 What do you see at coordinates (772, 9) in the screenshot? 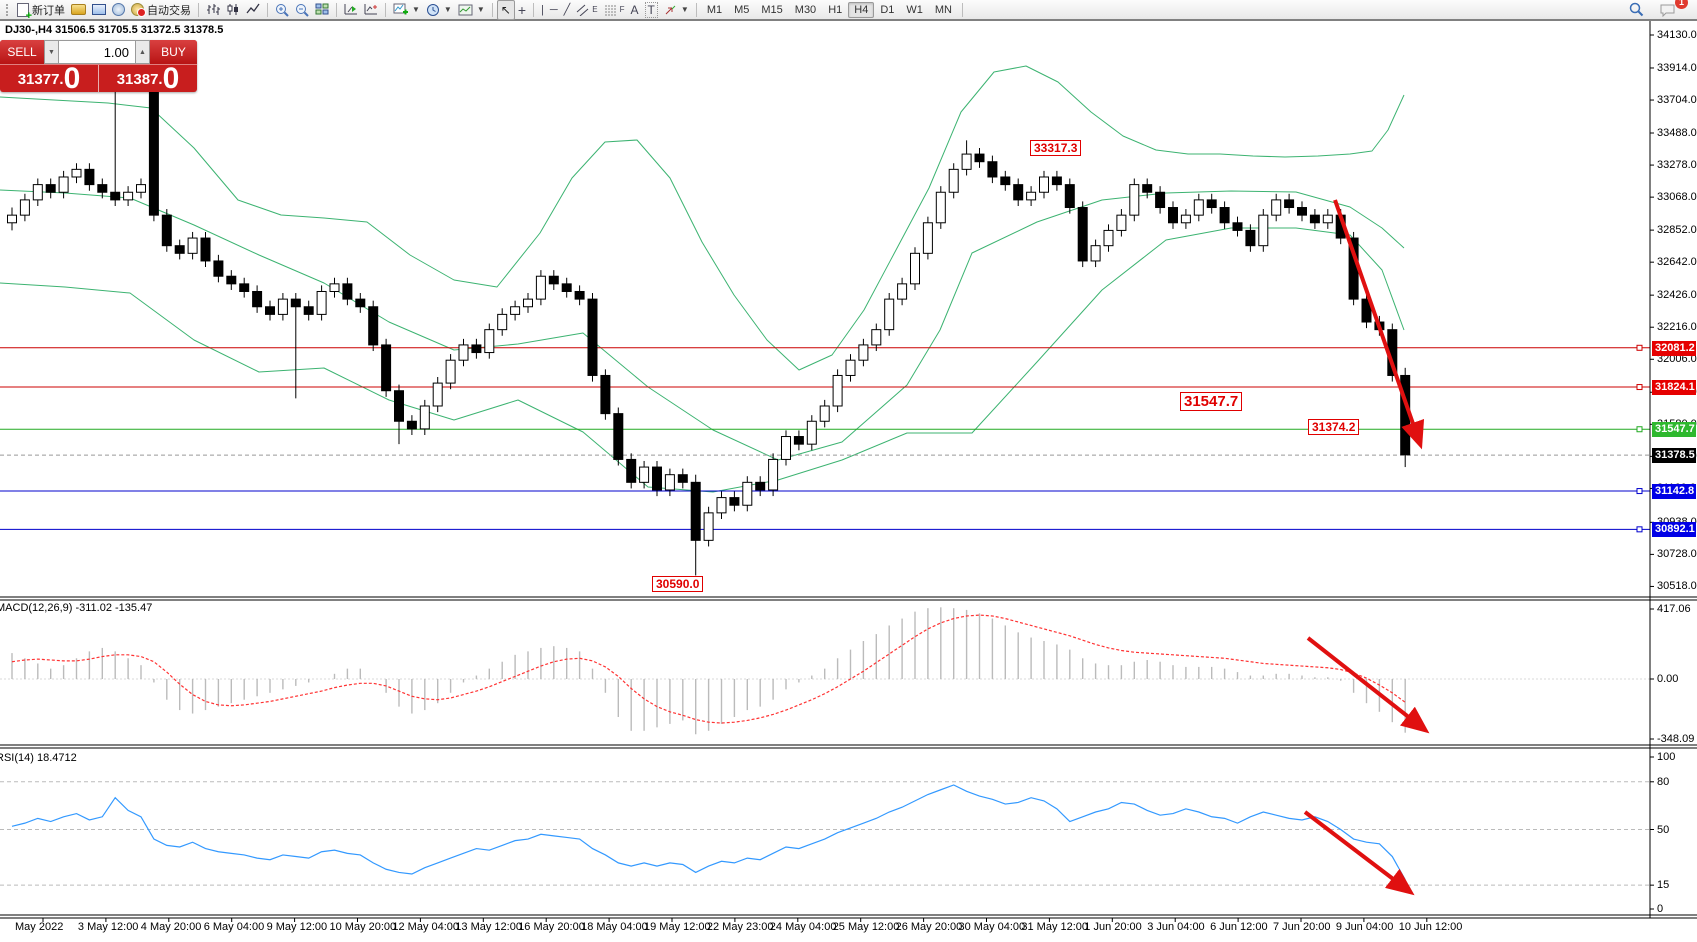
I see `tf-m15: M15` at bounding box center [772, 9].